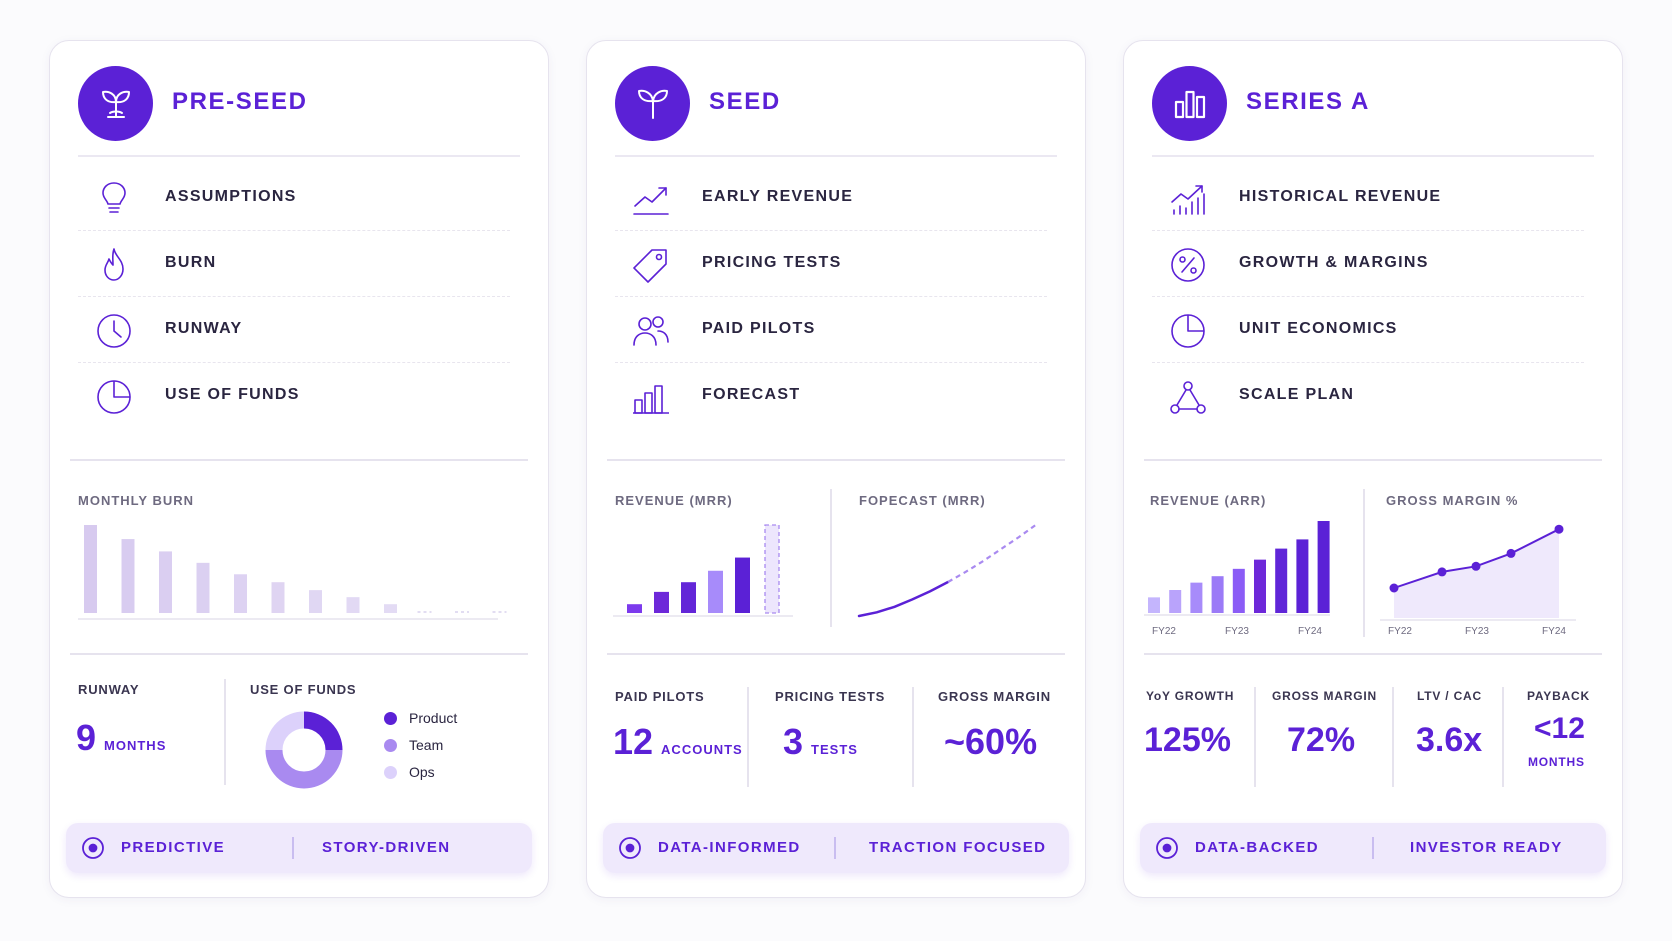 The image size is (1672, 941). I want to click on feature-row-unit-economics: UNIT ECONOMICS, so click(1368, 330).